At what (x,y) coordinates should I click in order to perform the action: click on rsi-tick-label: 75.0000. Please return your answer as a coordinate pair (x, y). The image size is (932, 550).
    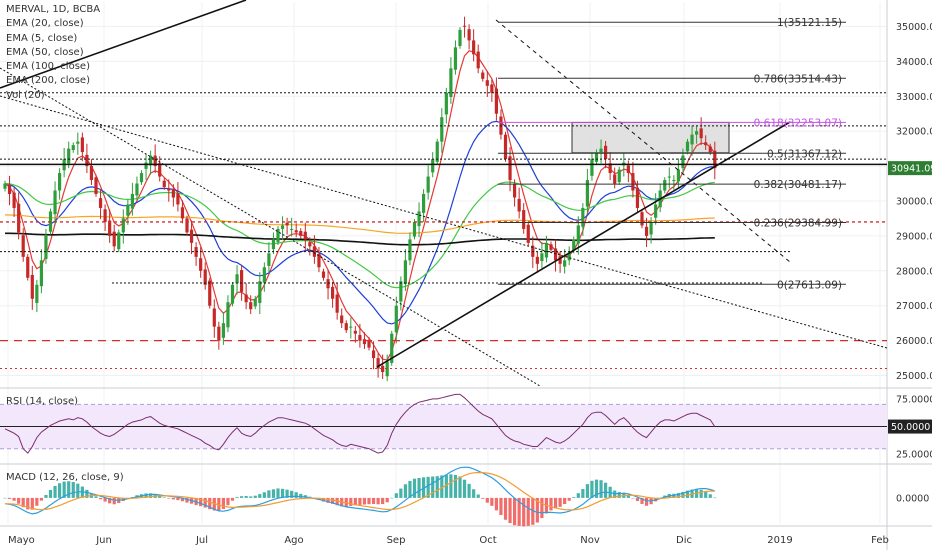
    Looking at the image, I should click on (914, 399).